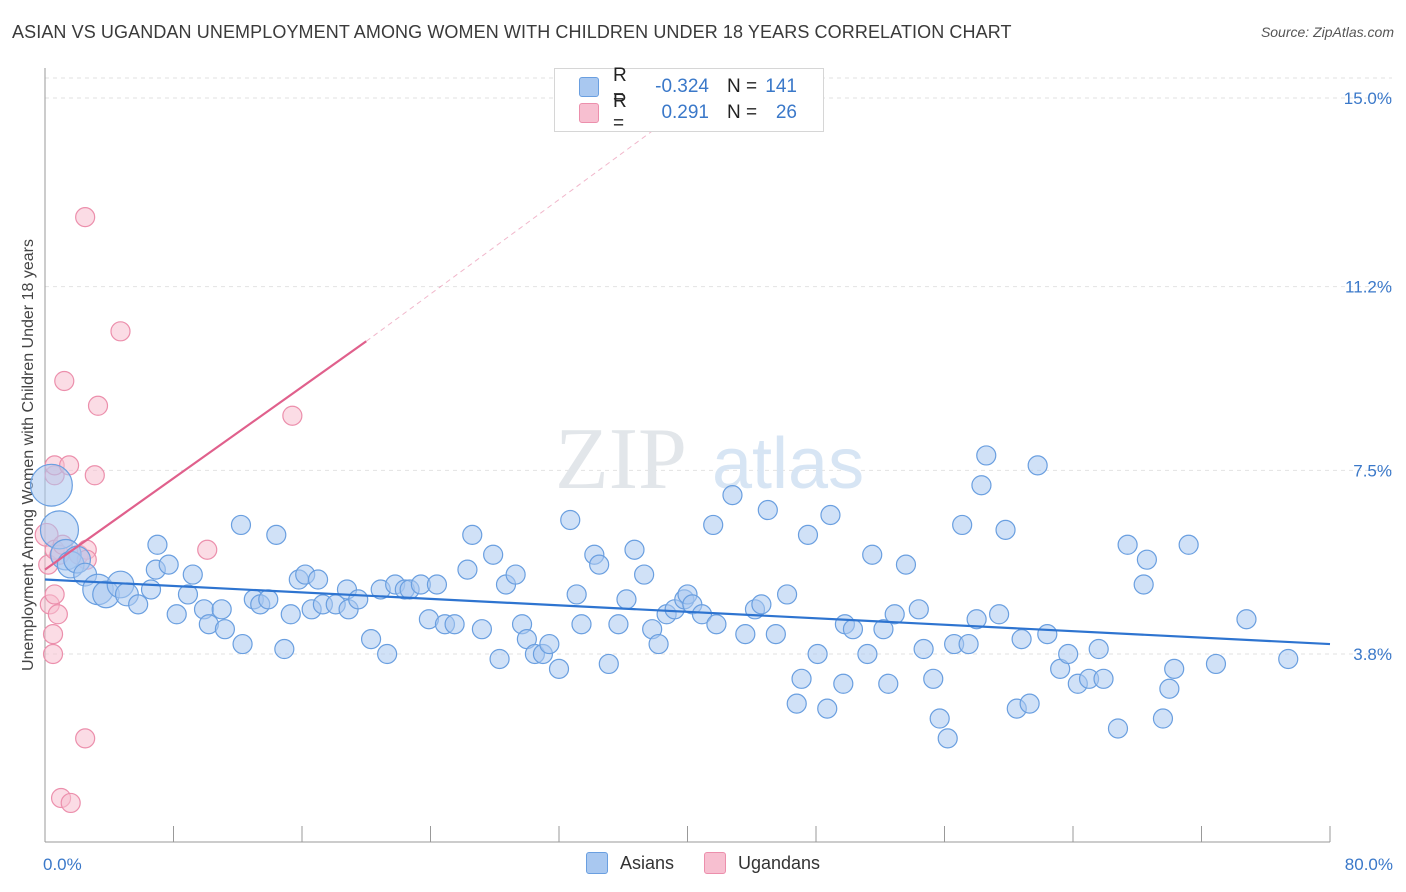  What do you see at coordinates (1369, 864) in the screenshot?
I see `x-tick-label: 80.0%` at bounding box center [1369, 864].